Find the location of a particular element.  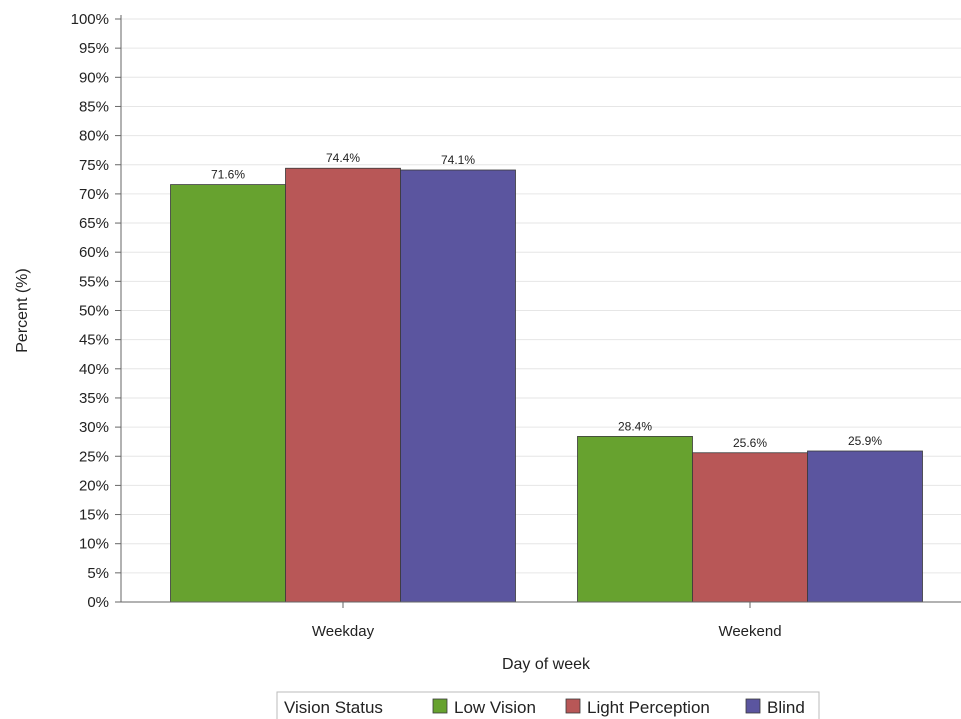

legend-items: Low Vision Light Perception Blind is located at coordinates (618, 707).